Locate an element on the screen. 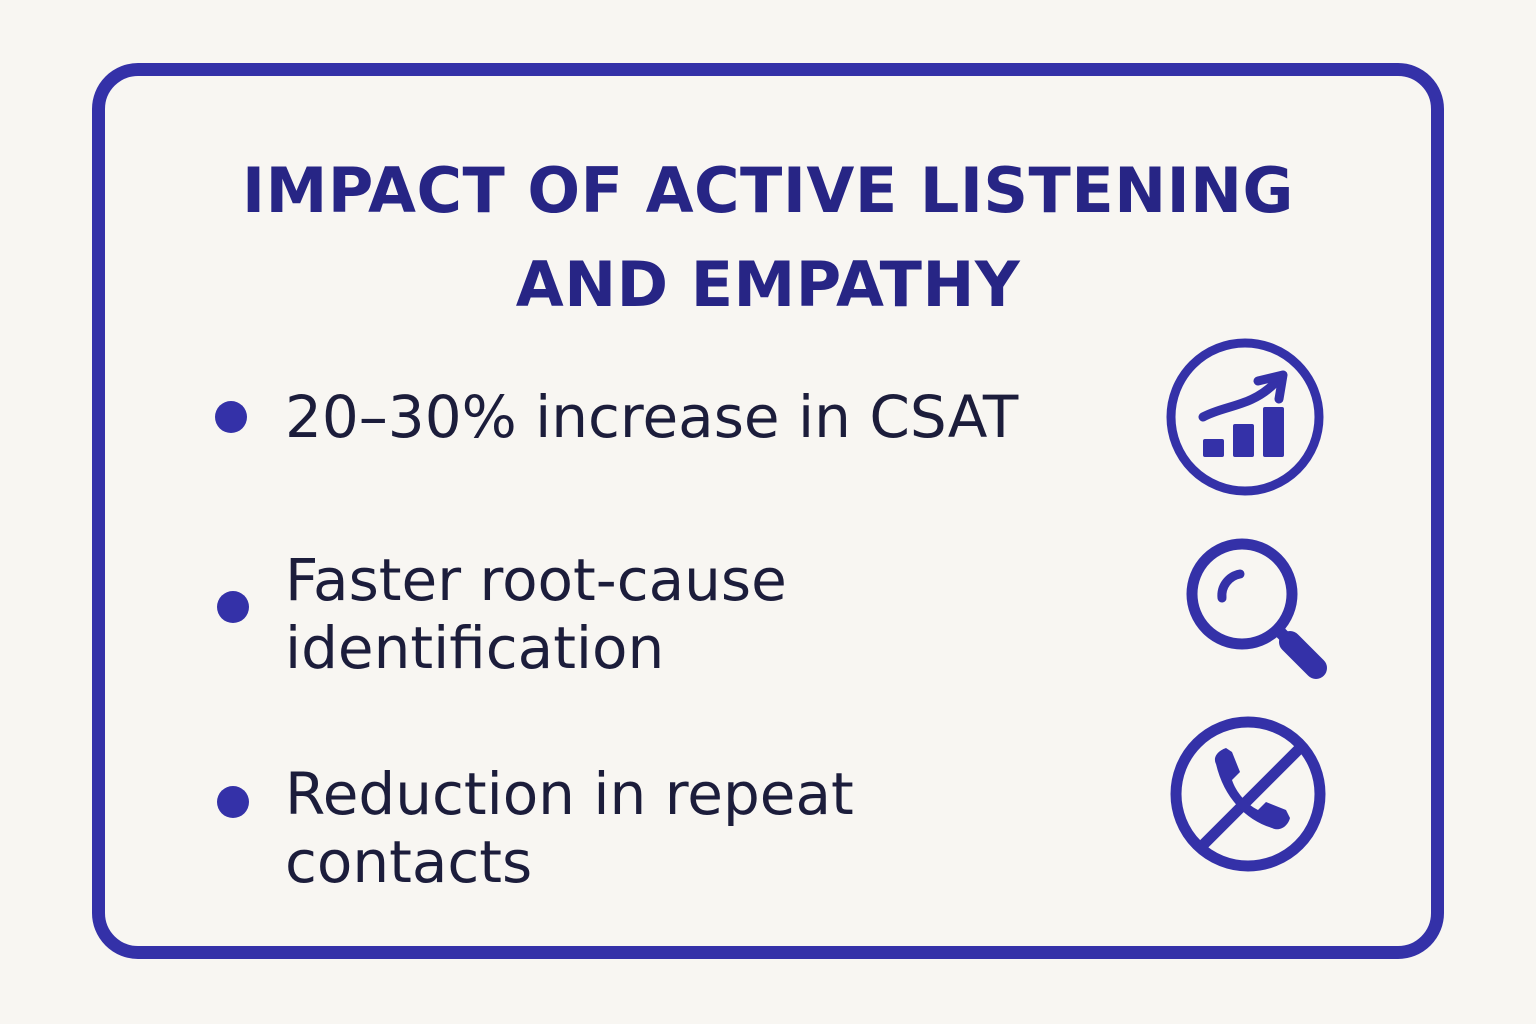 Image resolution: width=1536 pixels, height=1024 pixels. item-repeat-contacts-line-2: contacts is located at coordinates (409, 862).